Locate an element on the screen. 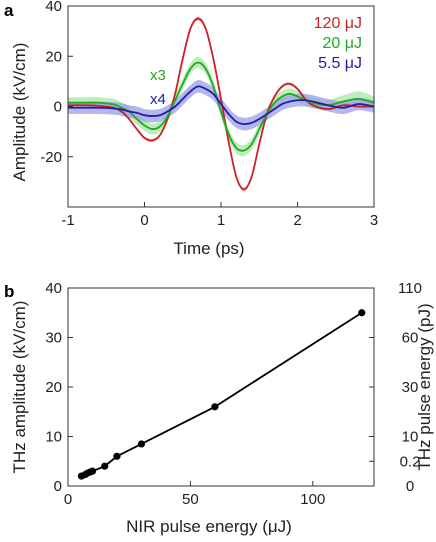 This screenshot has width=436, height=542. panel-b-letter: b is located at coordinates (9, 291).